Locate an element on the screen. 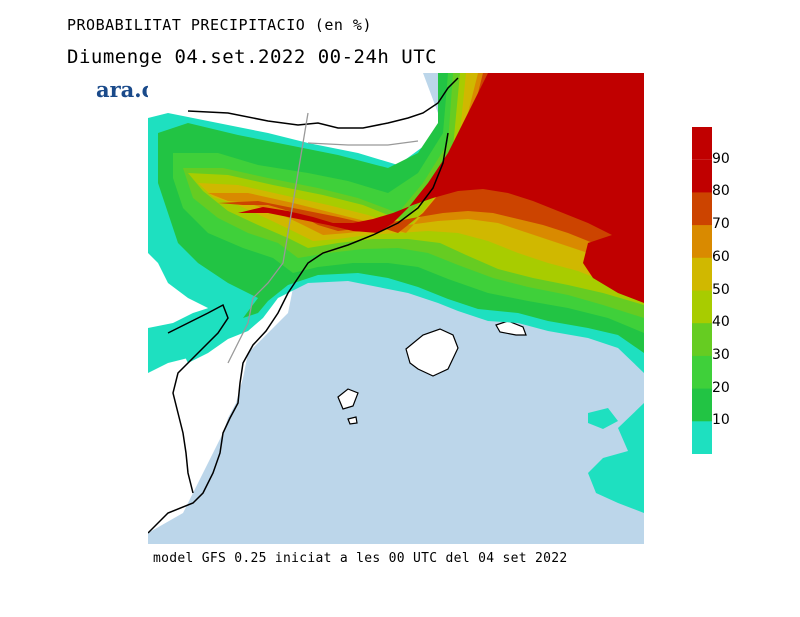  formentera is located at coordinates (352, 420).